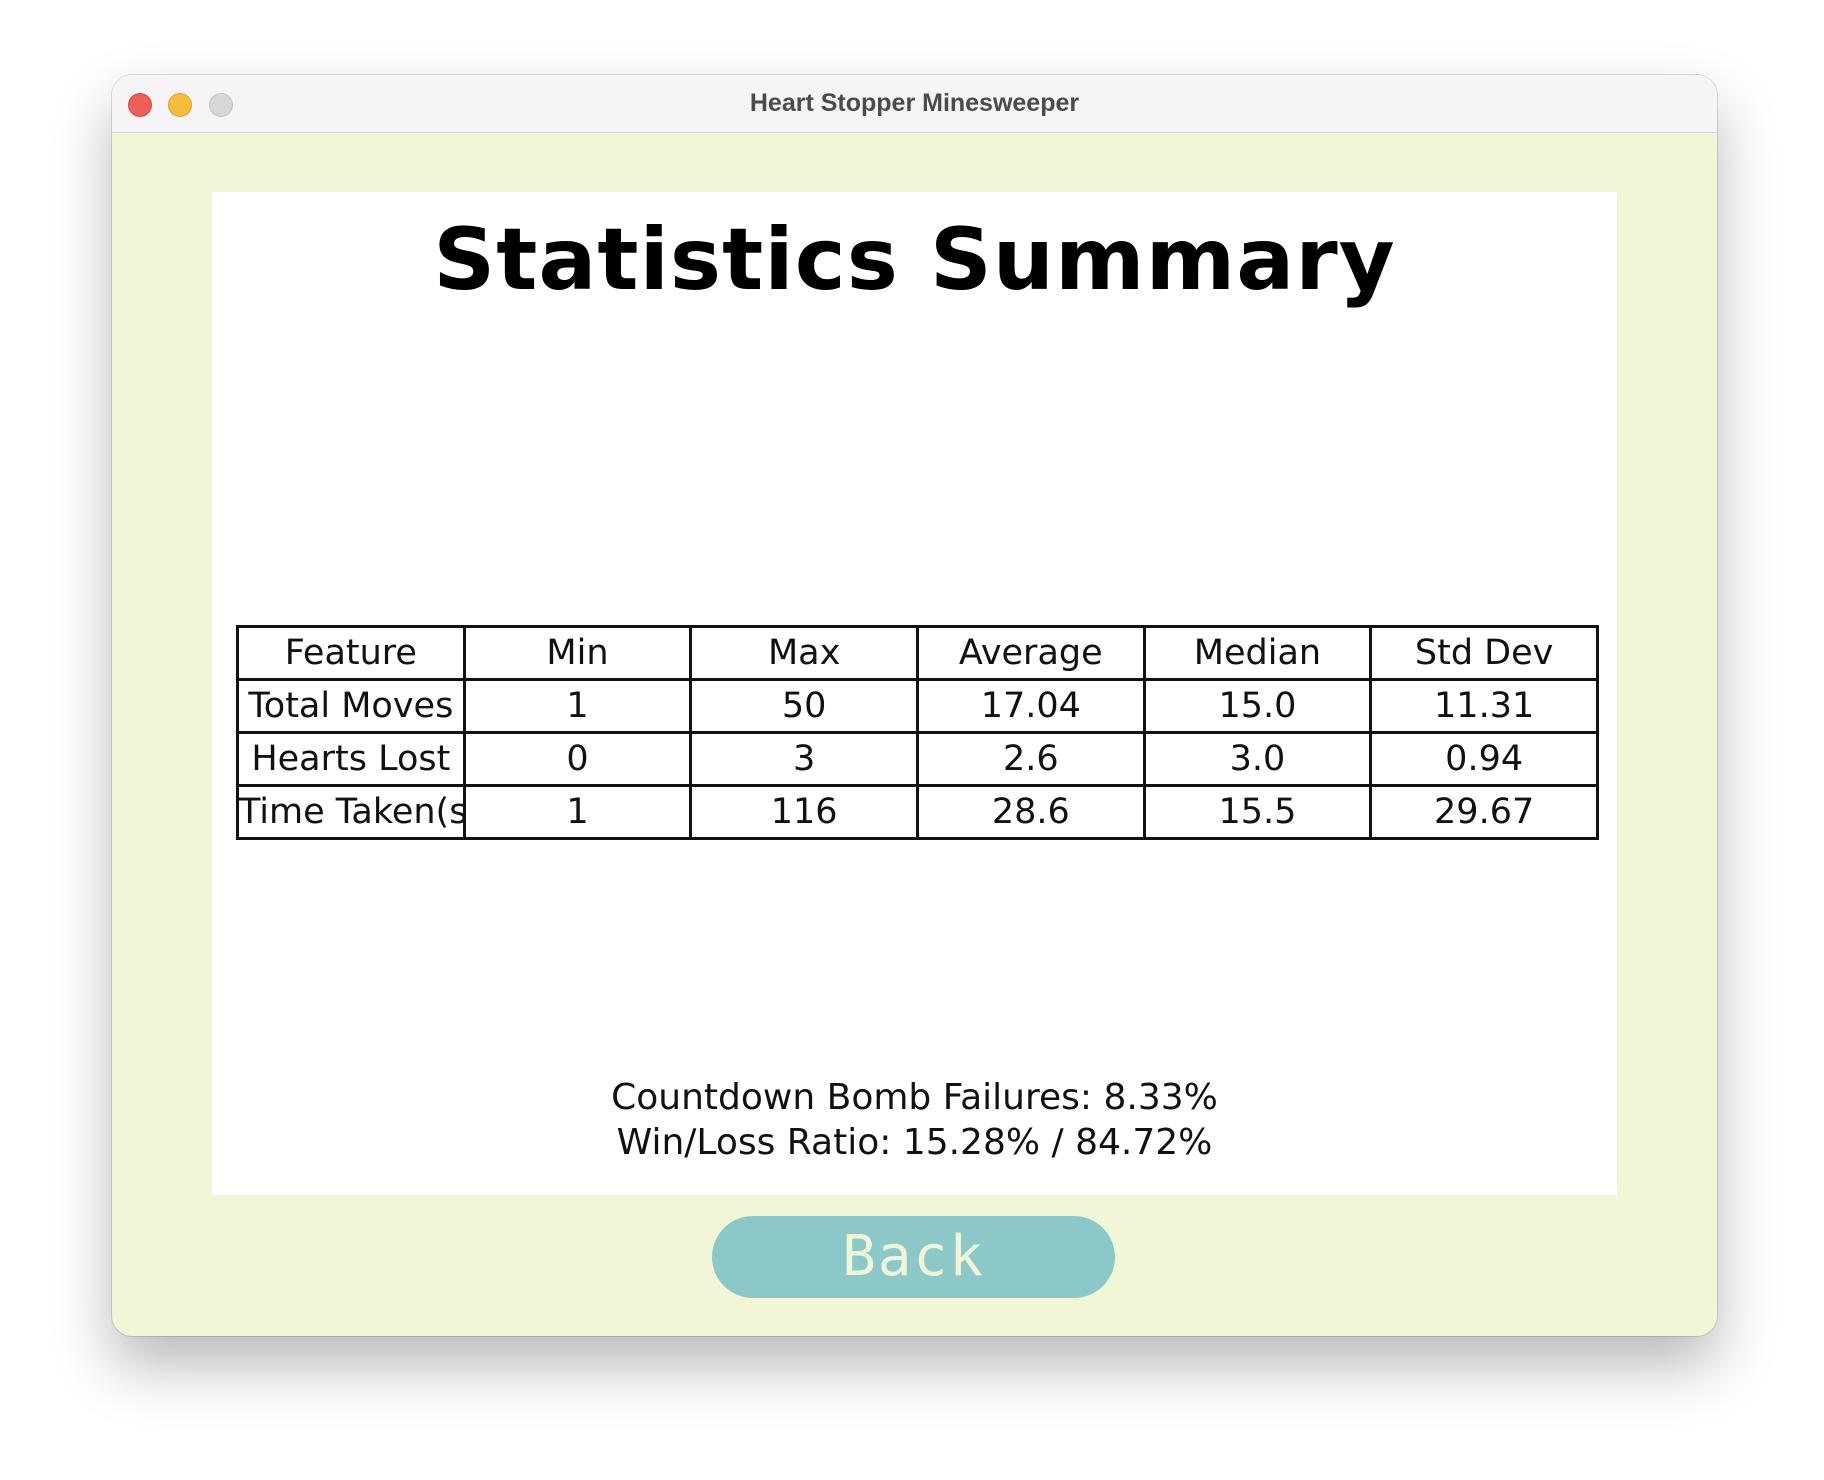 The width and height of the screenshot is (1824, 1480). What do you see at coordinates (221, 105) in the screenshot?
I see `zoom-window-button` at bounding box center [221, 105].